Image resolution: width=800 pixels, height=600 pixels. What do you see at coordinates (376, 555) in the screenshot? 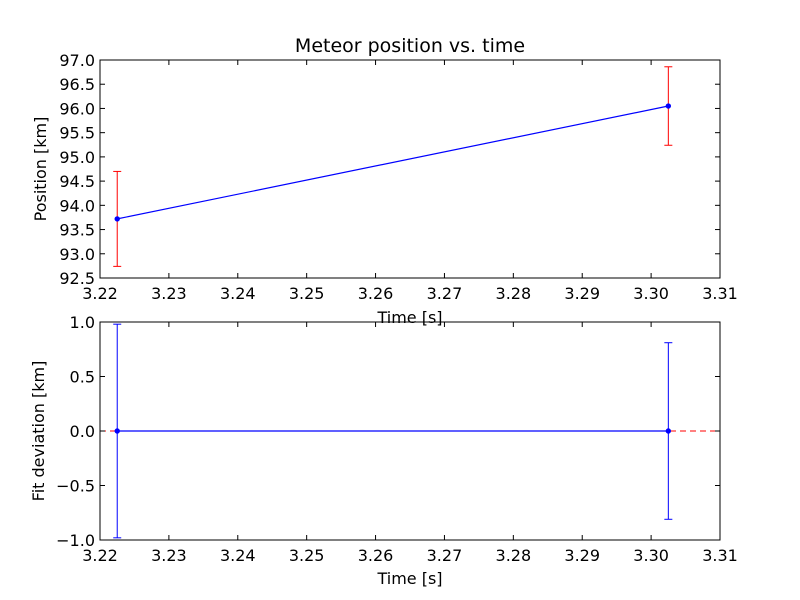
I see `deviation-x-tick-label: 3.26` at bounding box center [376, 555].